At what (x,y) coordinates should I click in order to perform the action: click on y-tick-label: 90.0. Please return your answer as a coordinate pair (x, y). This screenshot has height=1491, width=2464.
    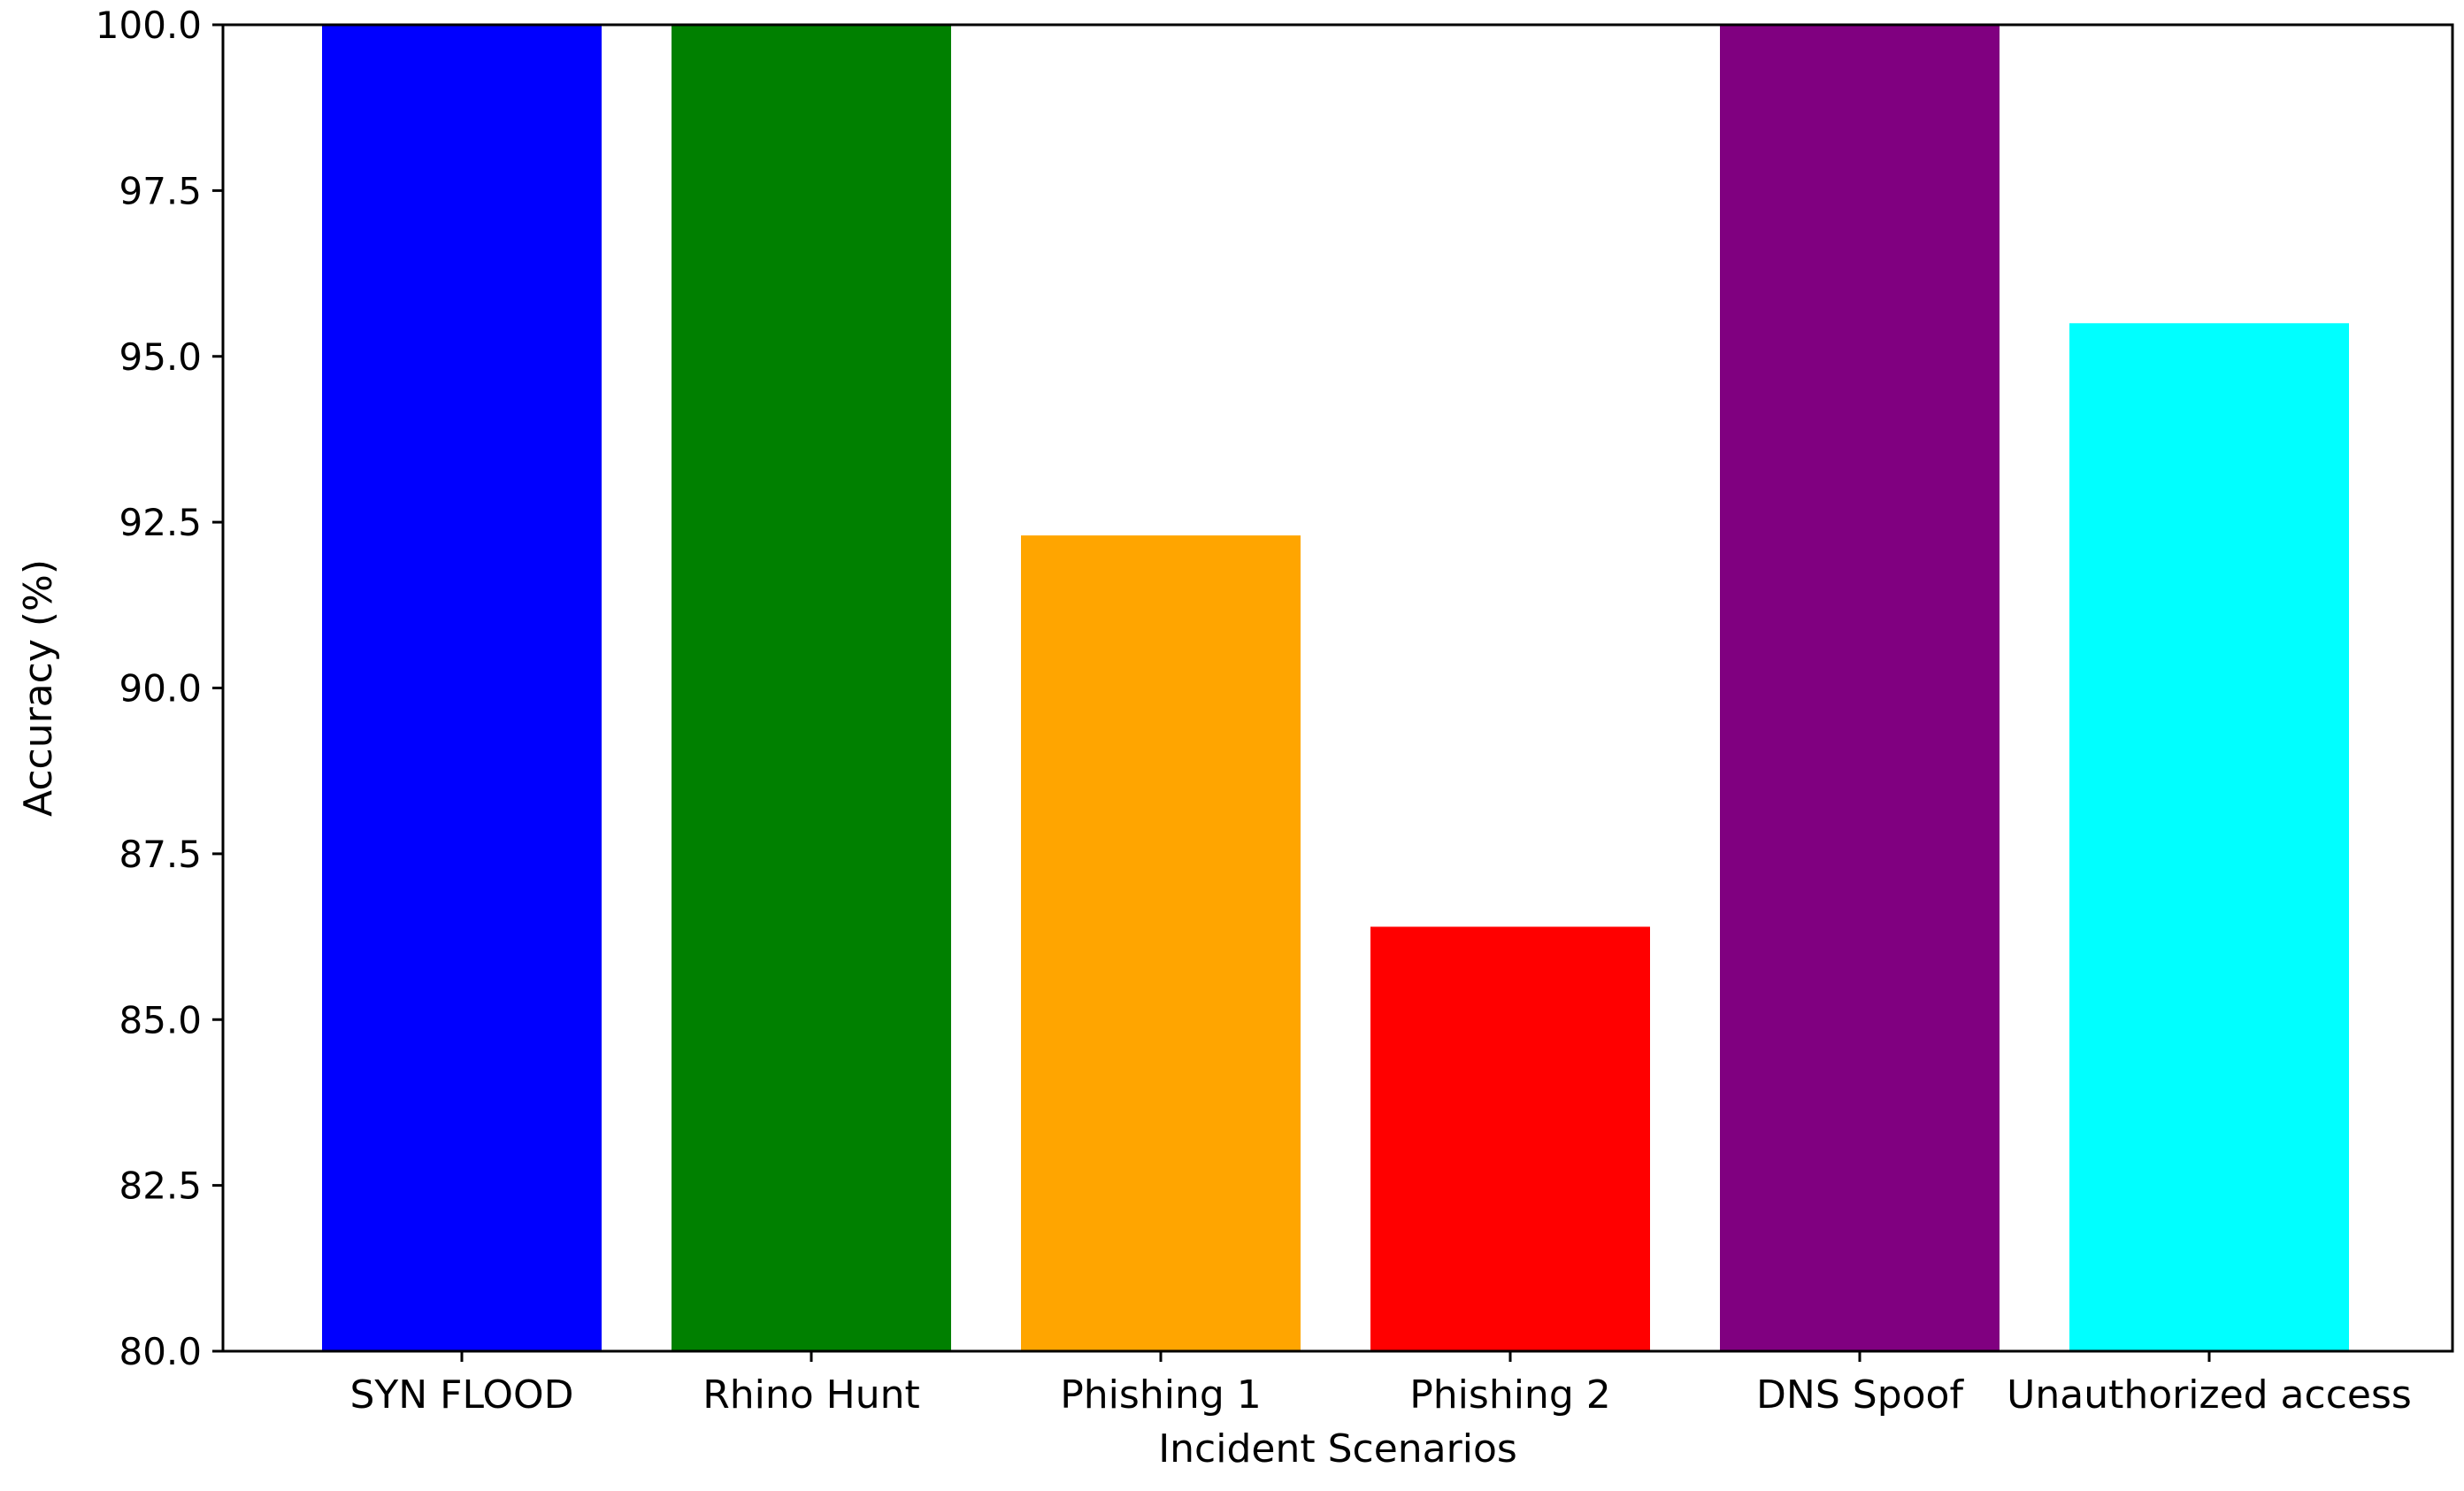
    Looking at the image, I should click on (161, 689).